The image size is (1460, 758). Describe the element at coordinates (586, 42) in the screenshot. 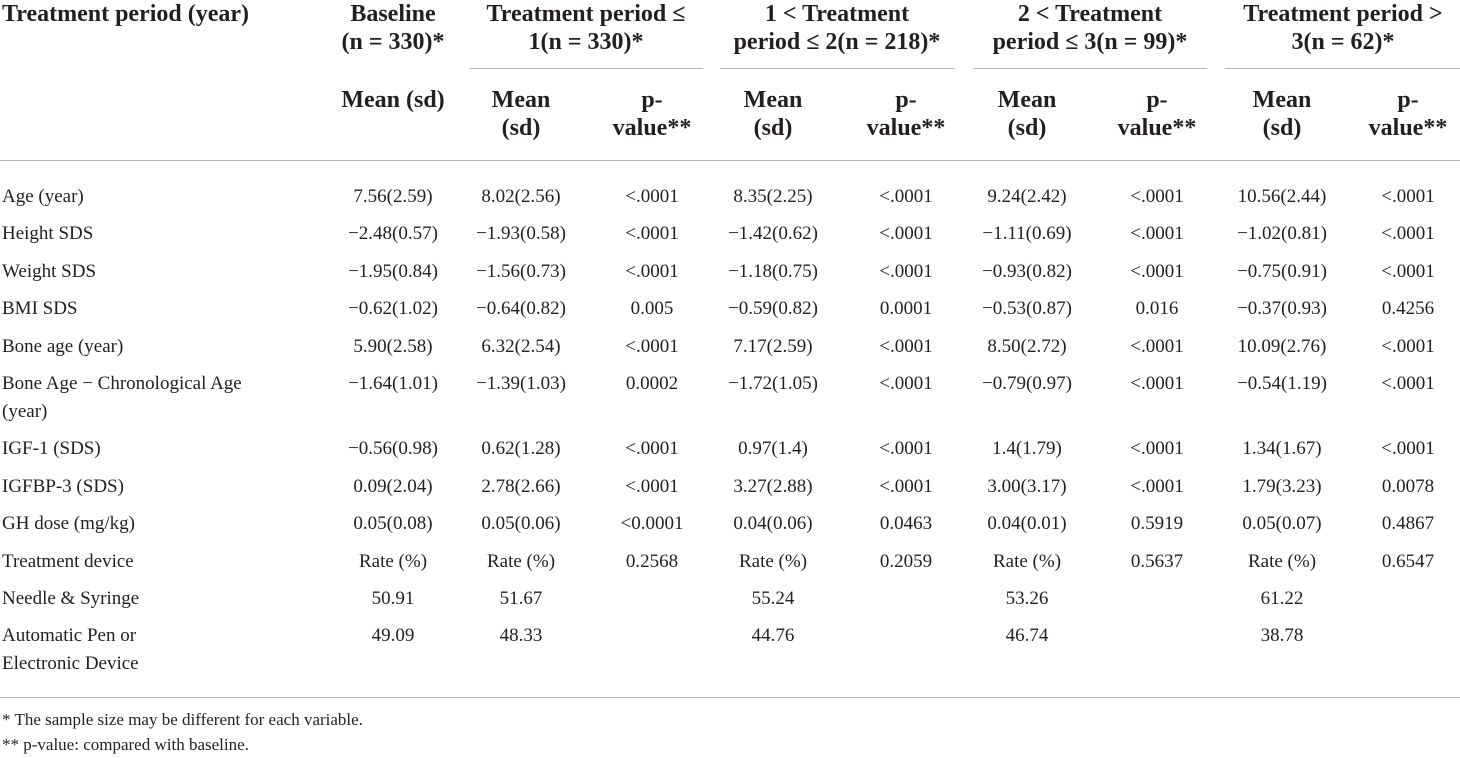

I see `column-group-header: 1(n = 330)*` at that location.